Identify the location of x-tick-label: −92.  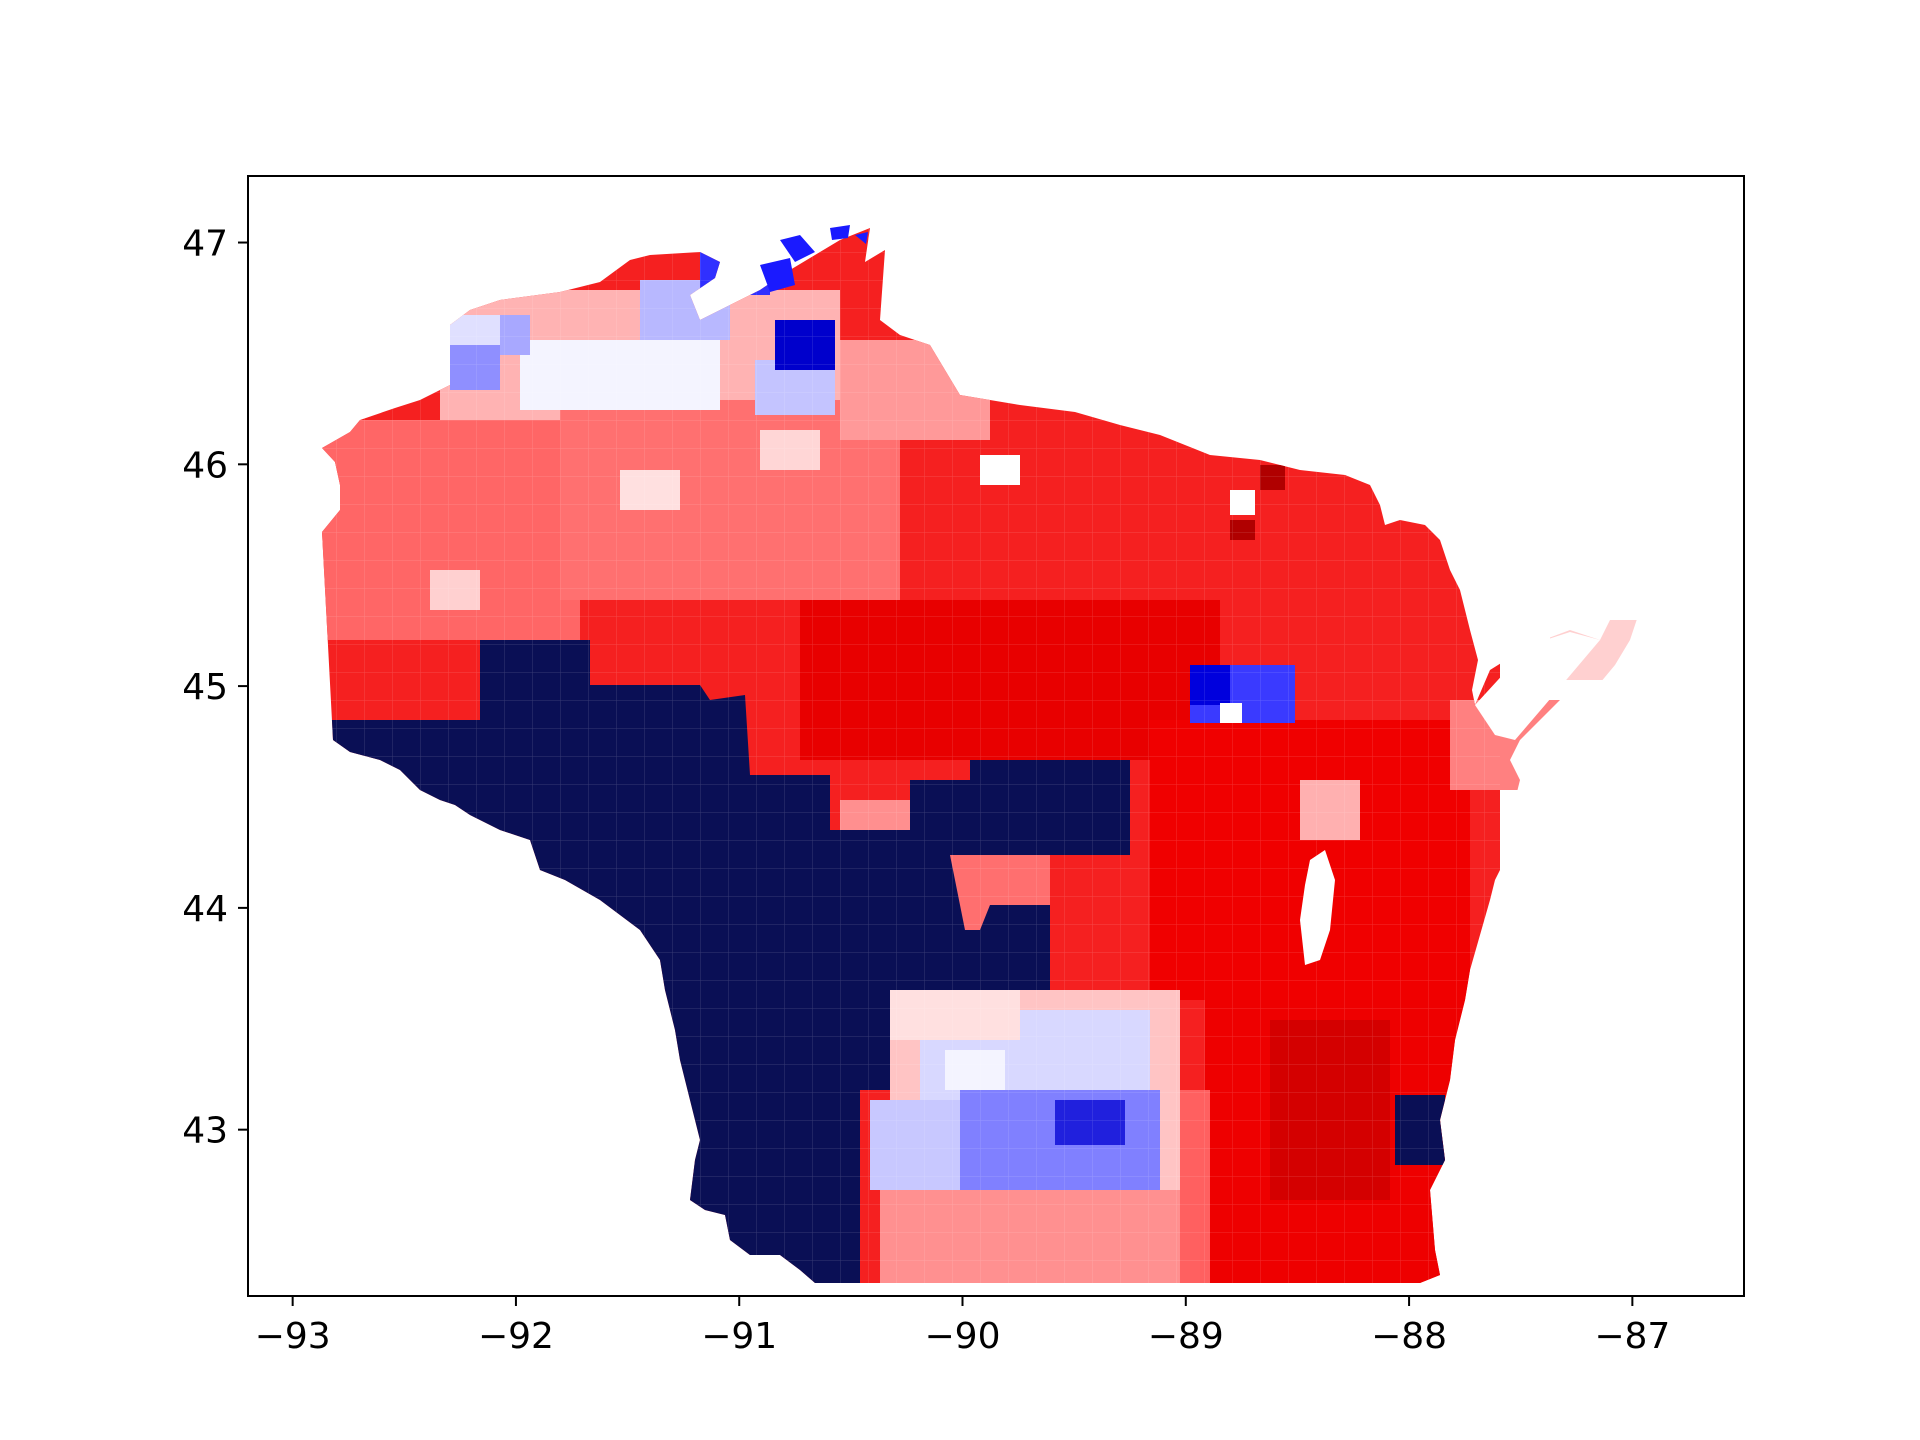
(516, 1336).